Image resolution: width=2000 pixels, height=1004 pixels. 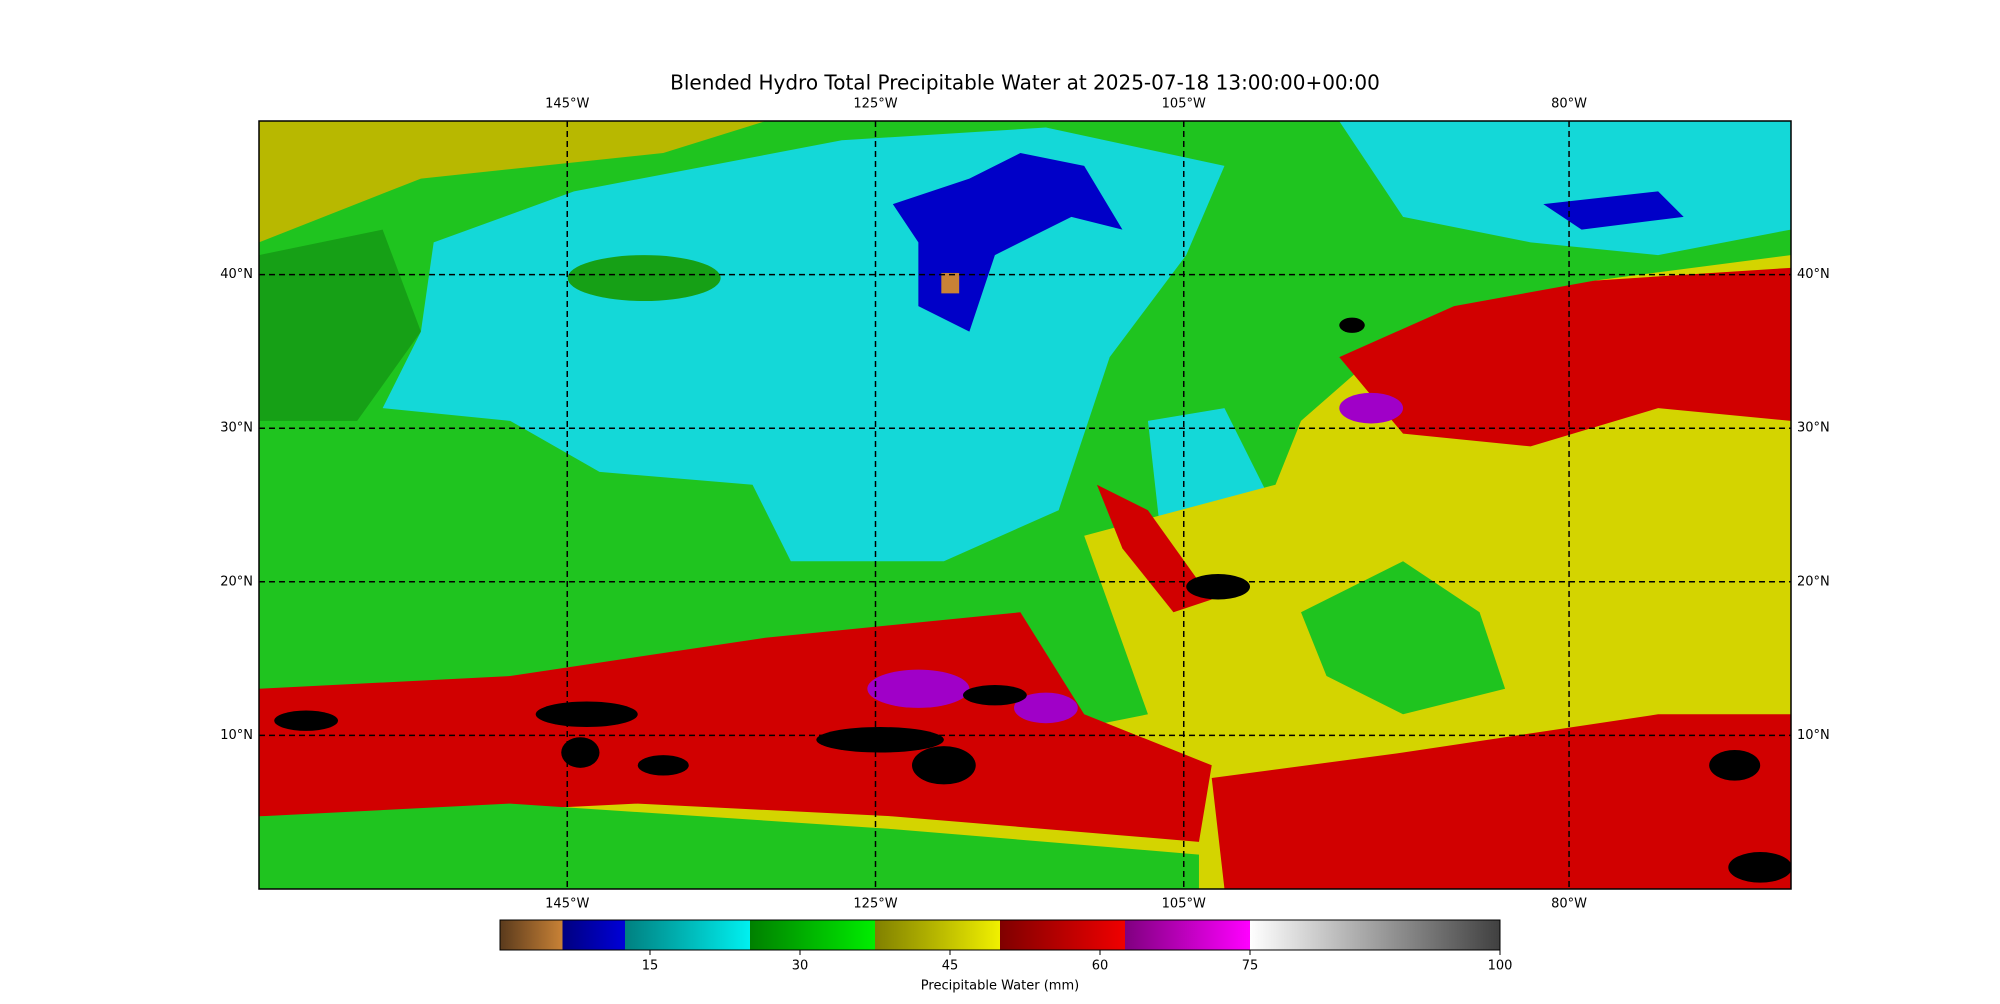 I want to click on colorbar-tick-label: 60, so click(x=1100, y=966).